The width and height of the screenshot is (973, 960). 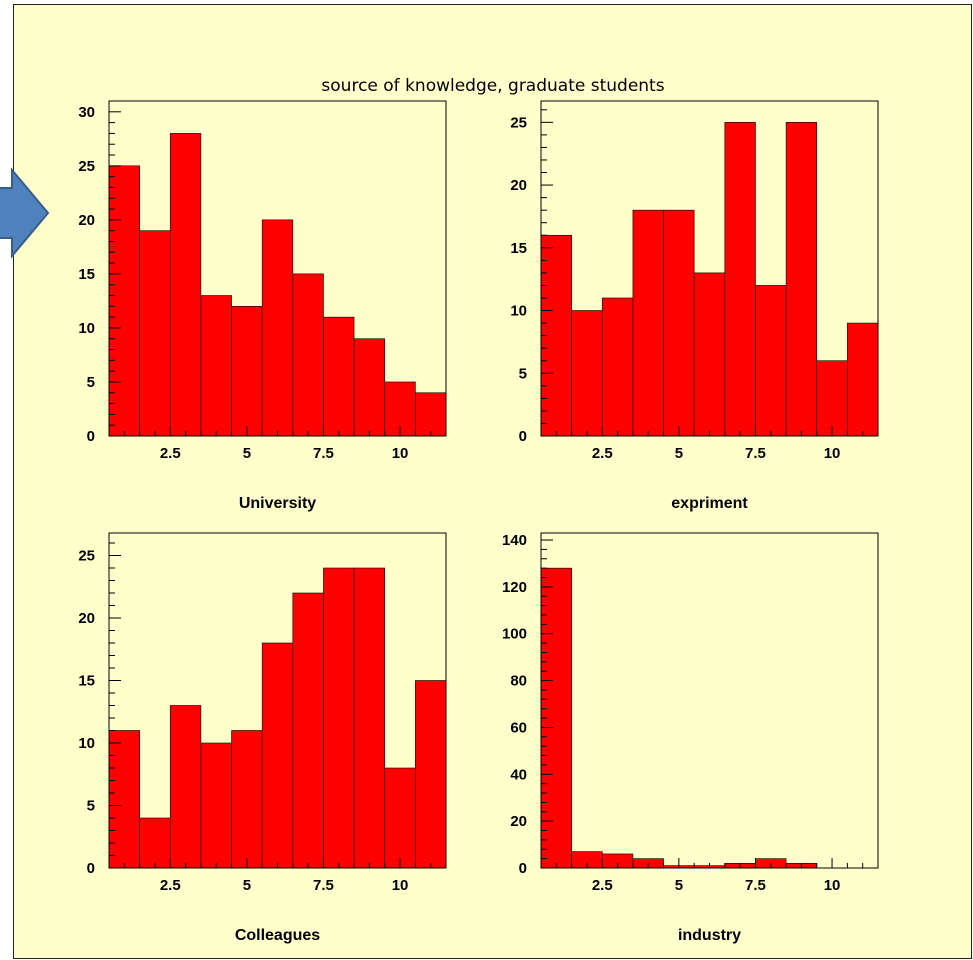 I want to click on y-tick-label: 100, so click(x=514, y=634).